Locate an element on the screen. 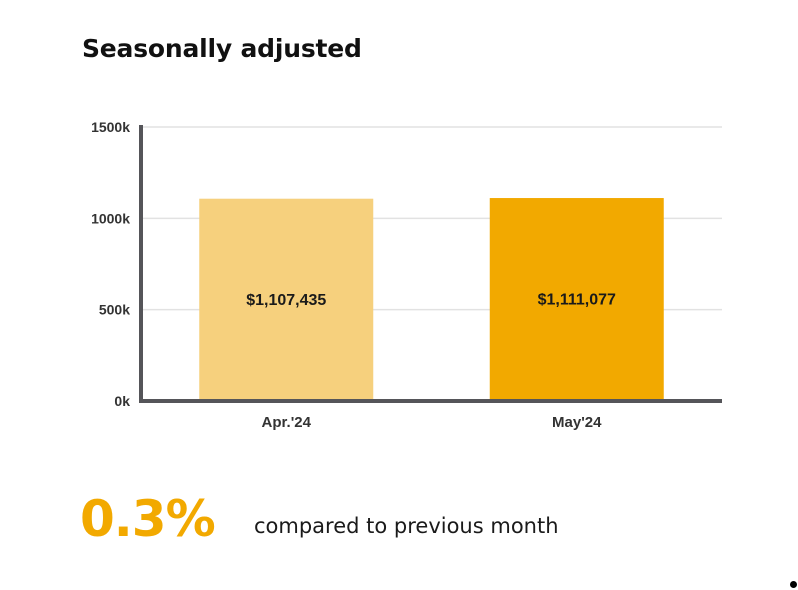  data-label: $1,111,077 is located at coordinates (577, 300).